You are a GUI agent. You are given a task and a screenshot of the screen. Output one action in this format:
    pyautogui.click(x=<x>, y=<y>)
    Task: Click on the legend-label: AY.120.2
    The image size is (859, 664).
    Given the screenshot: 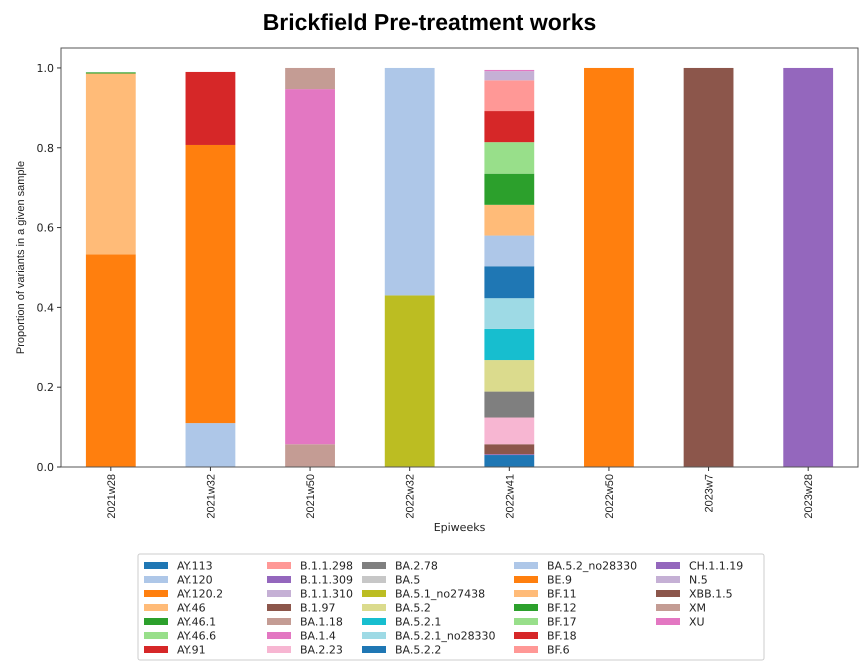 What is the action you would take?
    pyautogui.click(x=200, y=594)
    